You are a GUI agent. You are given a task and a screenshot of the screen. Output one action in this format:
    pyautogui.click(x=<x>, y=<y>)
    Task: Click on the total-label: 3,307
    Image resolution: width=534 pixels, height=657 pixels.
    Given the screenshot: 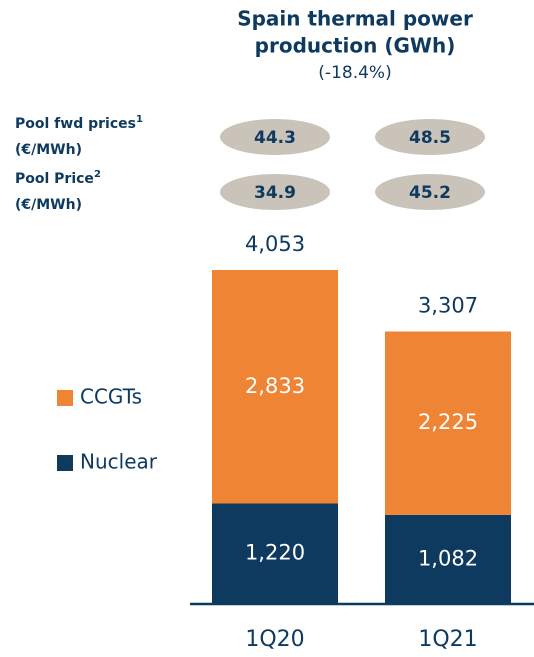 What is the action you would take?
    pyautogui.click(x=448, y=306)
    